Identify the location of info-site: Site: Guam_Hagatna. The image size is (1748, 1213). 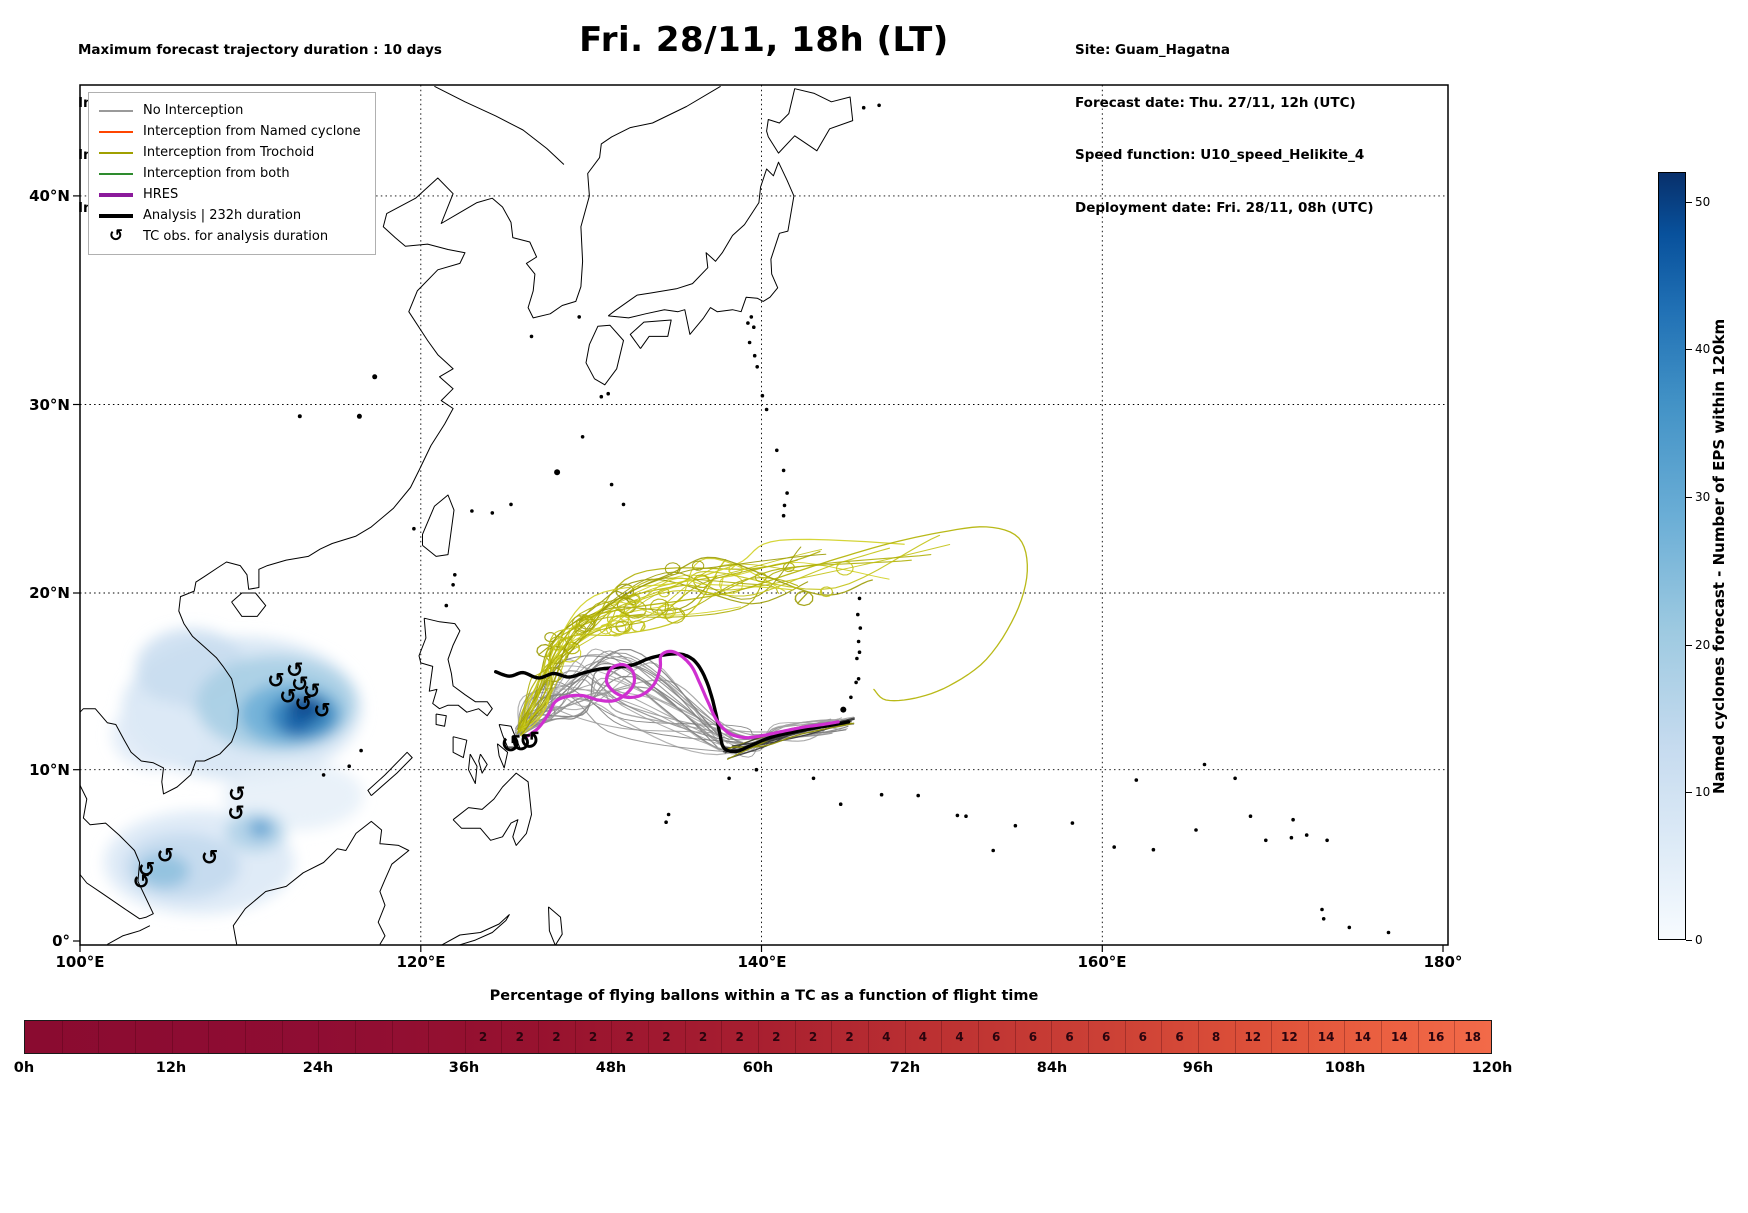
(1153, 50).